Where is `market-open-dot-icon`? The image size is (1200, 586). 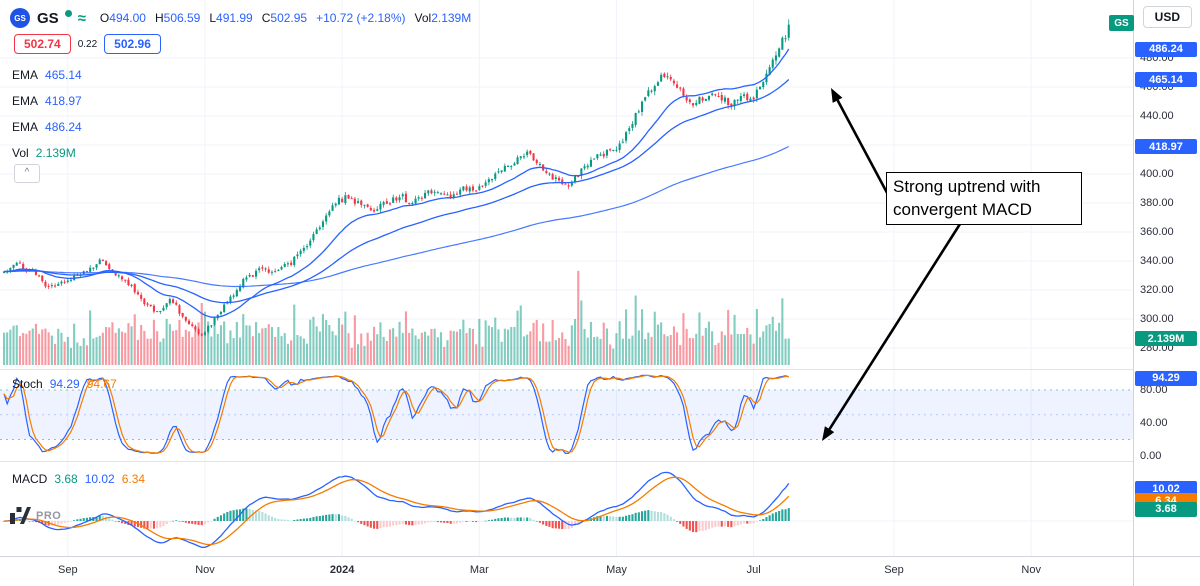 market-open-dot-icon is located at coordinates (68, 13).